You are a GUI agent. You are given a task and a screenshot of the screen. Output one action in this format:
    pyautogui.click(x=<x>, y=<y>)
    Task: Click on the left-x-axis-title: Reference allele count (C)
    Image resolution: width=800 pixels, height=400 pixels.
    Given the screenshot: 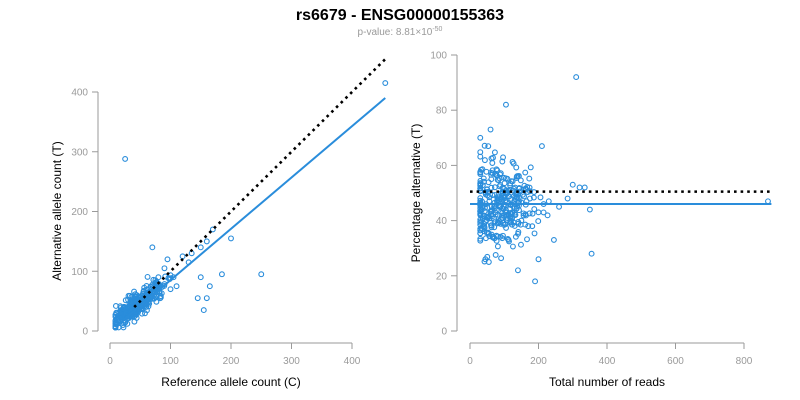 What is the action you would take?
    pyautogui.click(x=230, y=382)
    